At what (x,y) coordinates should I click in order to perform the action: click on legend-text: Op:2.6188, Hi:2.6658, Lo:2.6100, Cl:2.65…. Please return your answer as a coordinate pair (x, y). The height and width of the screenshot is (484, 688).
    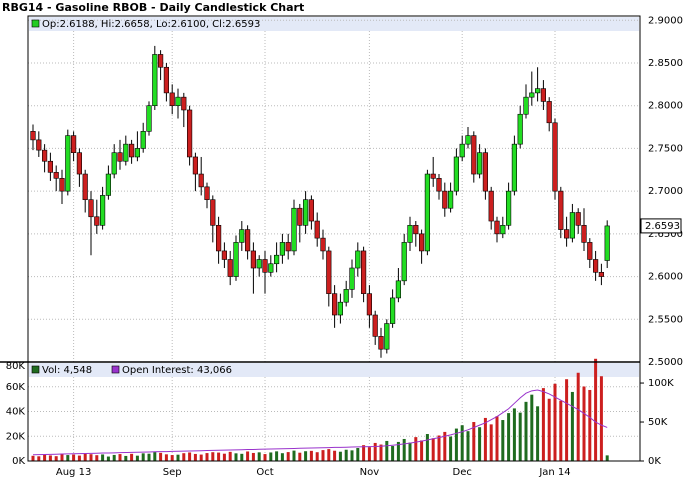
    Looking at the image, I should click on (151, 24).